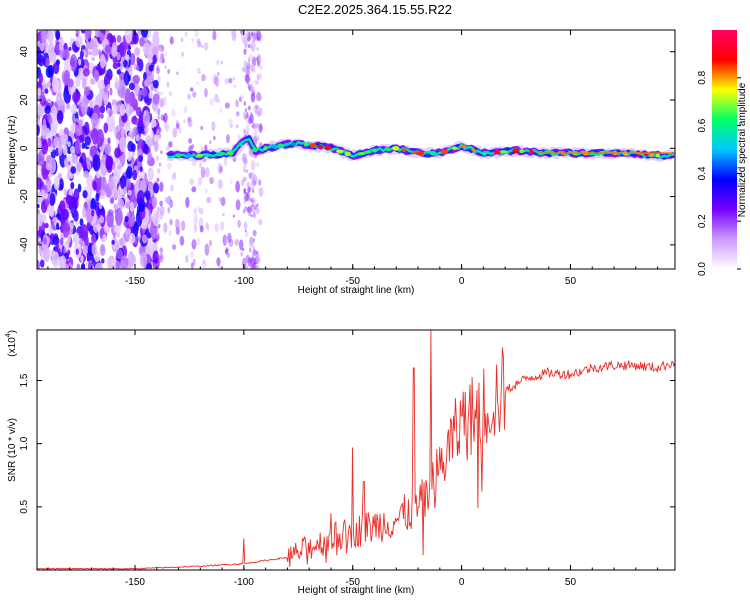 This screenshot has height=600, width=750. What do you see at coordinates (702, 221) in the screenshot?
I see `colorbar-tick-label: 0.2` at bounding box center [702, 221].